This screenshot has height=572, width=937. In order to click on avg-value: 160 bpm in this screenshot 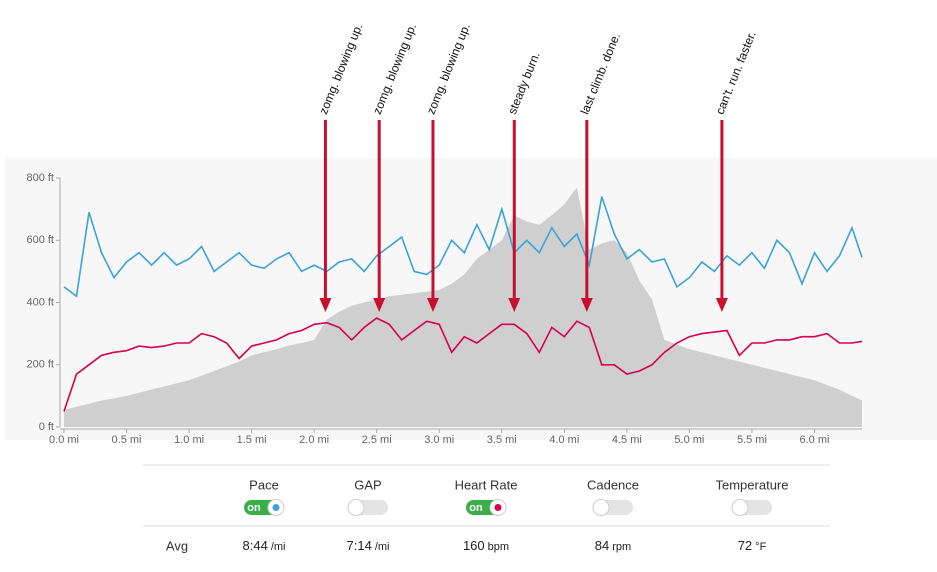, I will do `click(486, 545)`.